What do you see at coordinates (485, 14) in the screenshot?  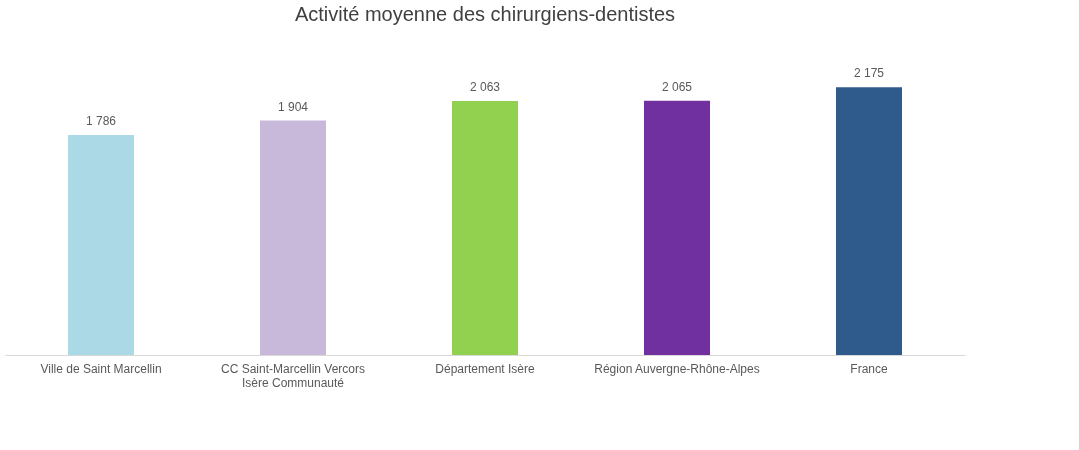 I see `chart-title: Activité moyenne des chirurgiens-dentistes` at bounding box center [485, 14].